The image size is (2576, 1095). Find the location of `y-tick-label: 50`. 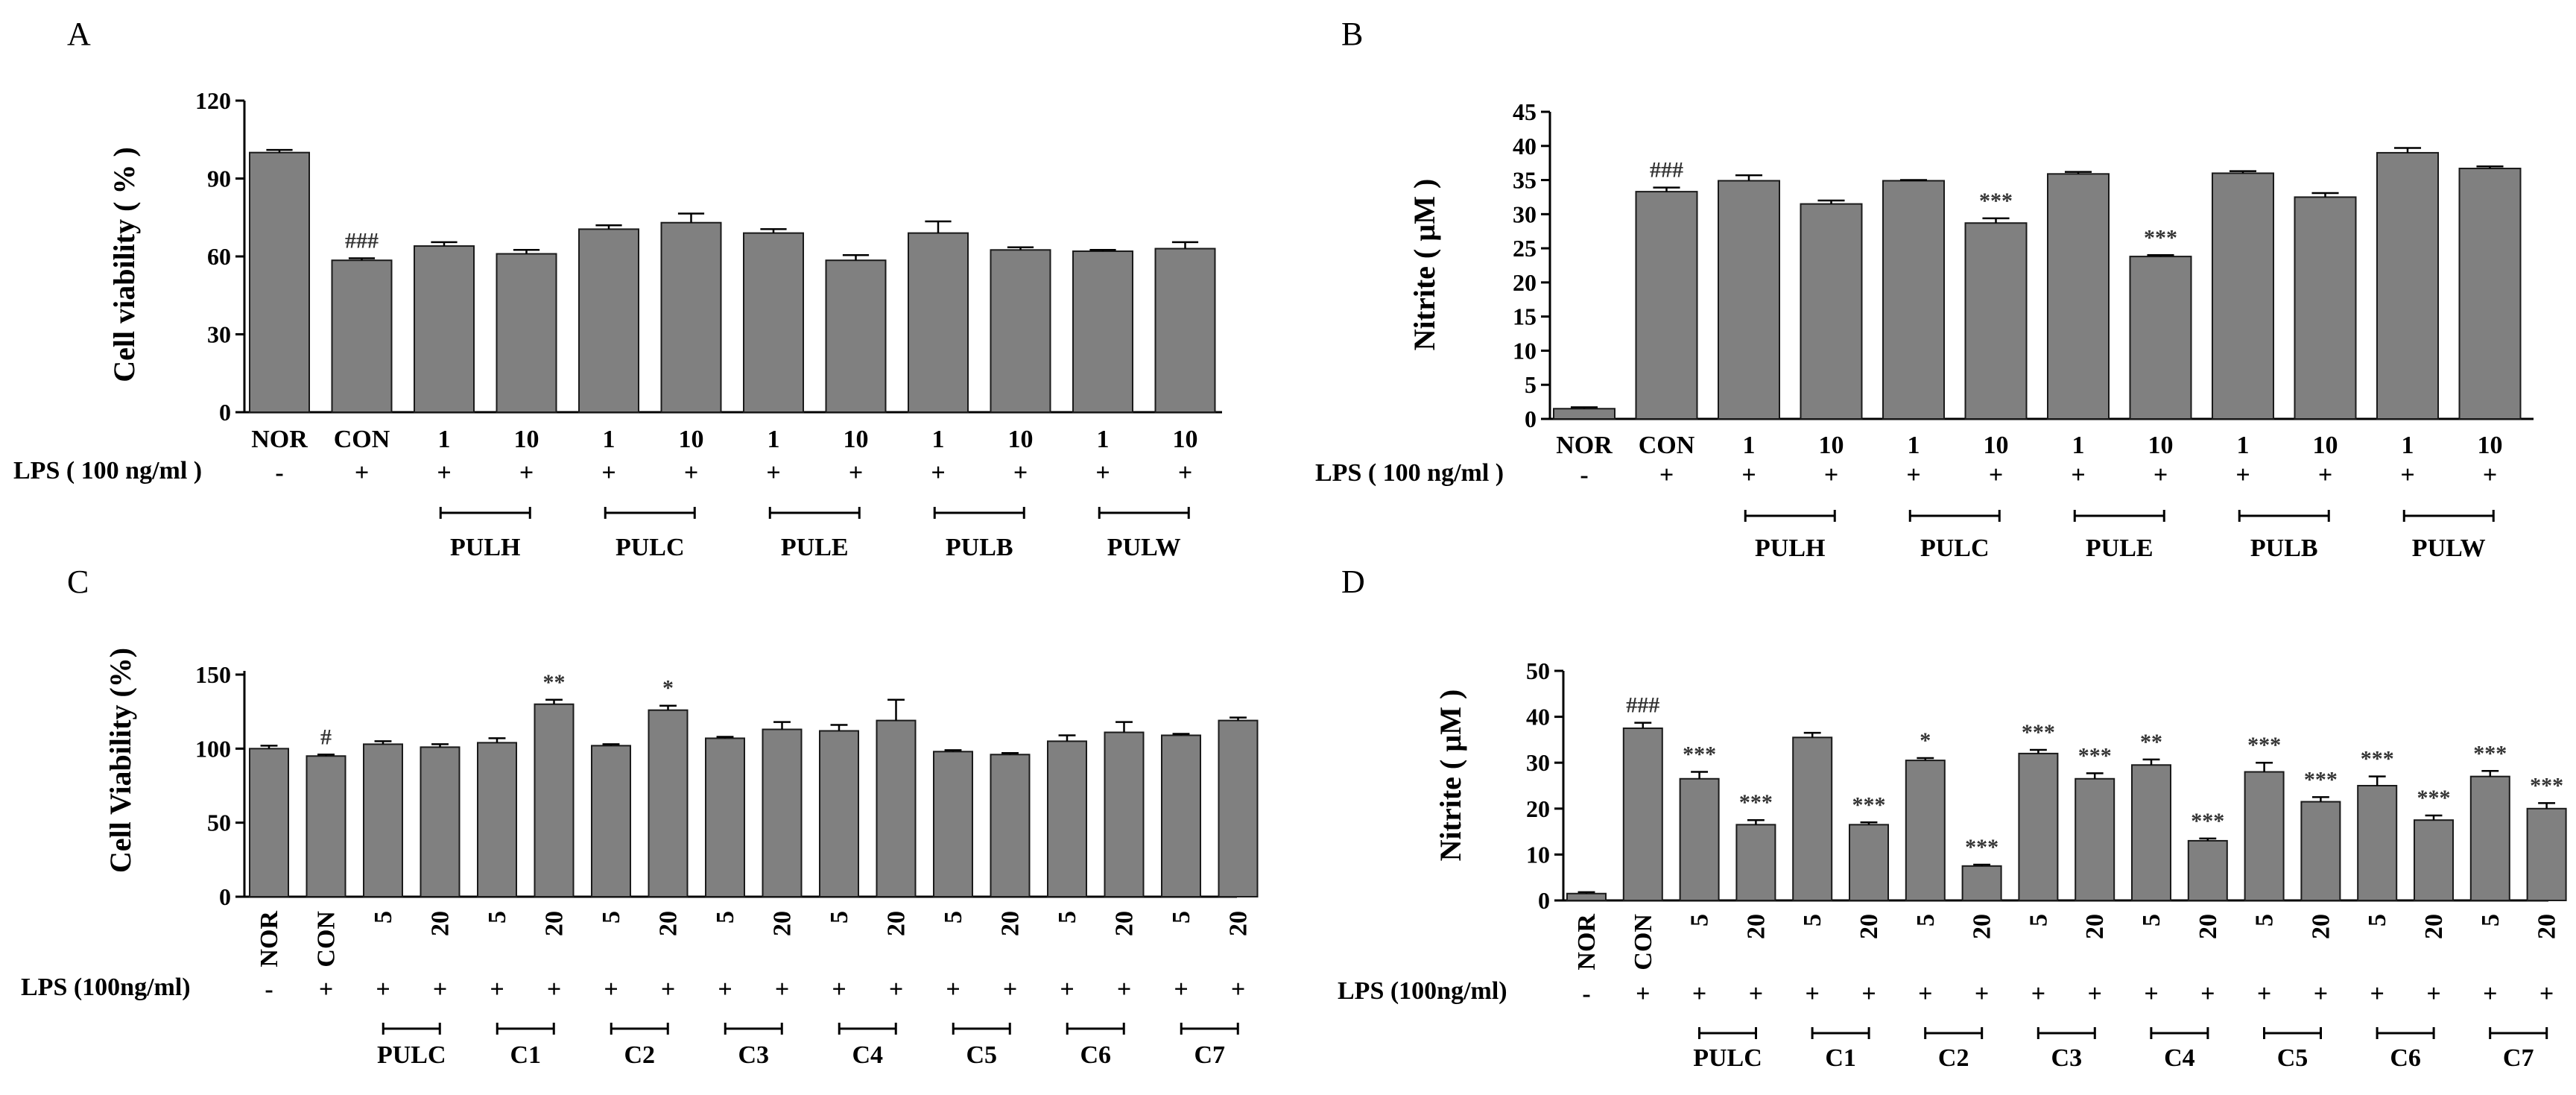

y-tick-label: 50 is located at coordinates (1538, 670).